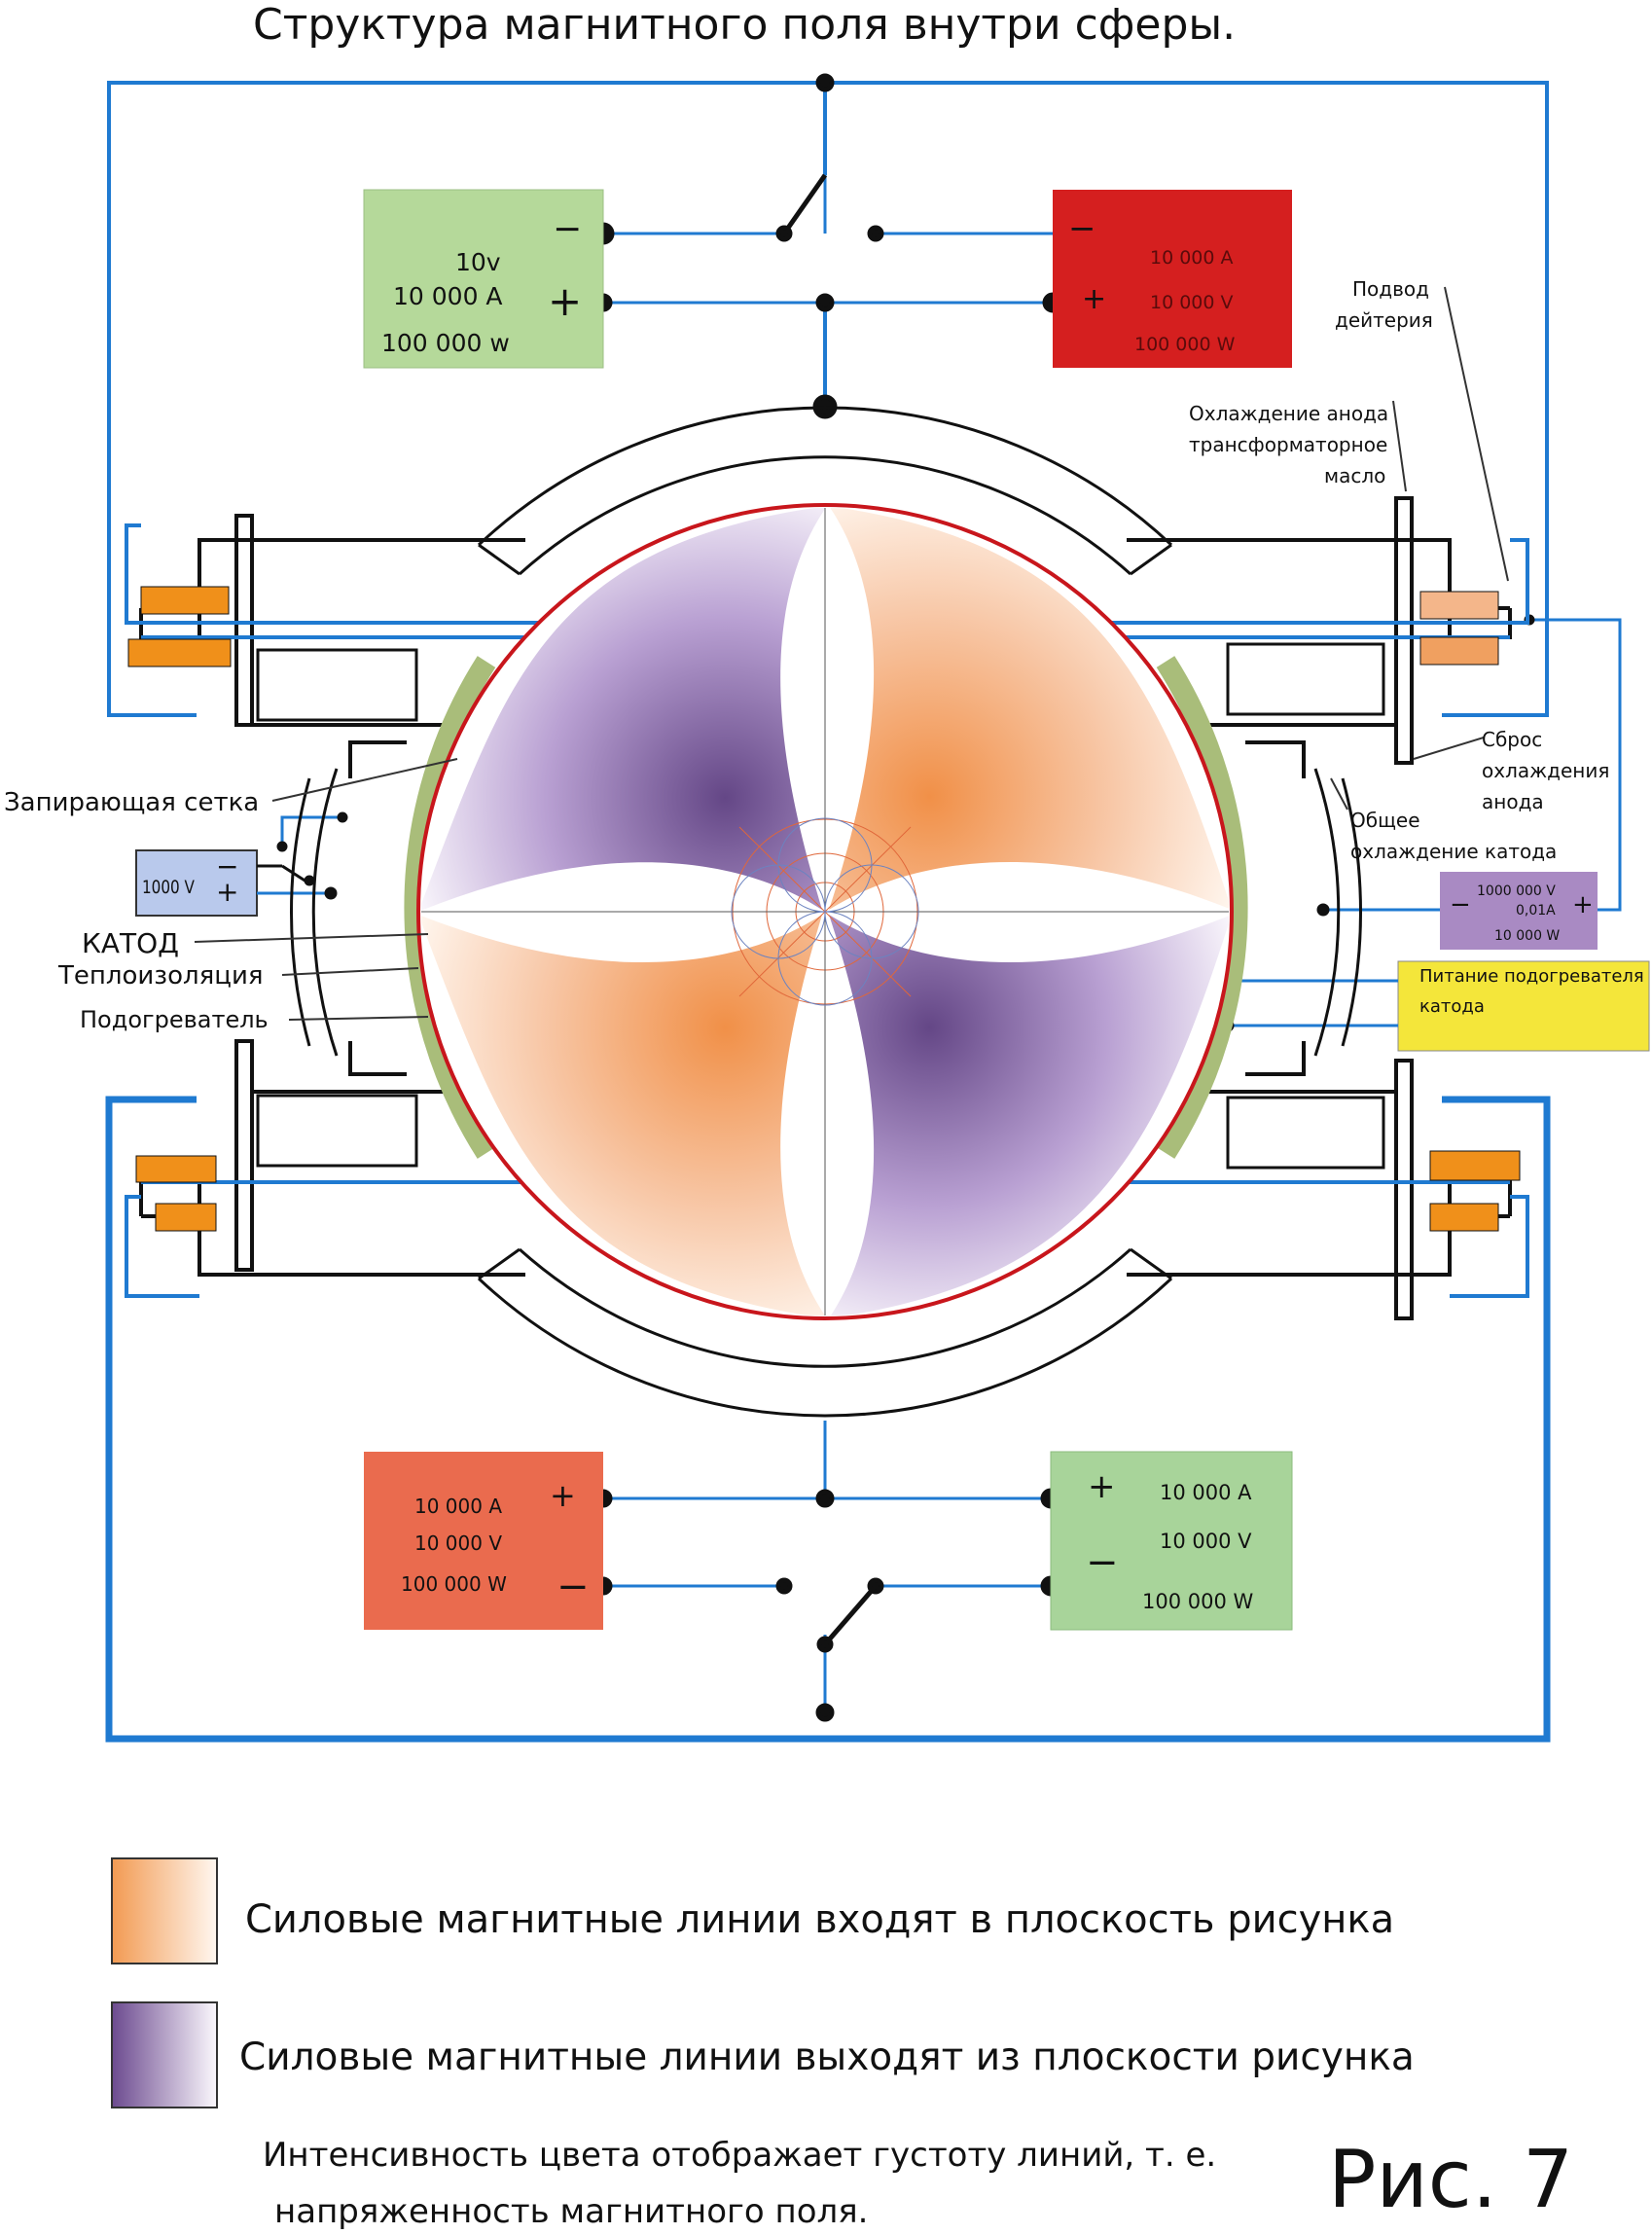 This screenshot has height=2234, width=1652. Describe the element at coordinates (458, 1506) in the screenshot. I see `bottom-left-line1: 10 000 A` at that location.